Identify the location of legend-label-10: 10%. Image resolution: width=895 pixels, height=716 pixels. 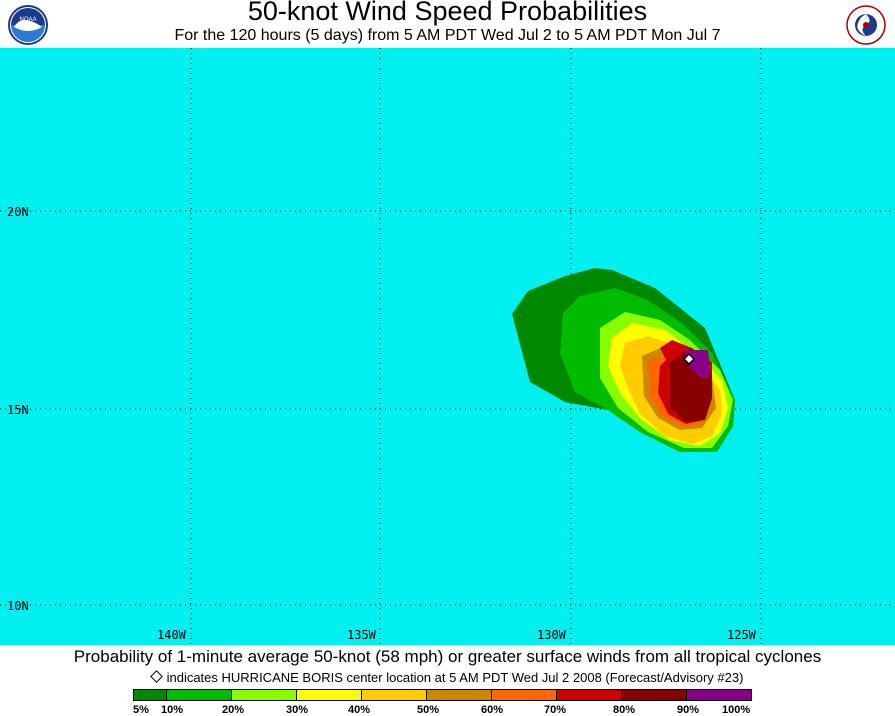
(172, 710).